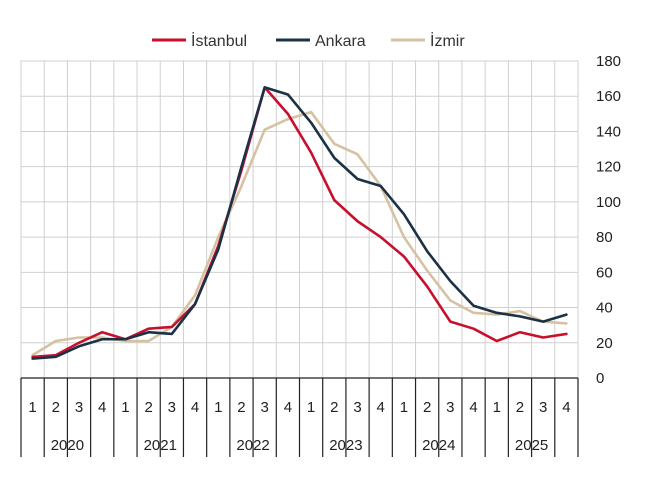 Image resolution: width=652 pixels, height=484 pixels. I want to click on x-year-label: 2024, so click(438, 445).